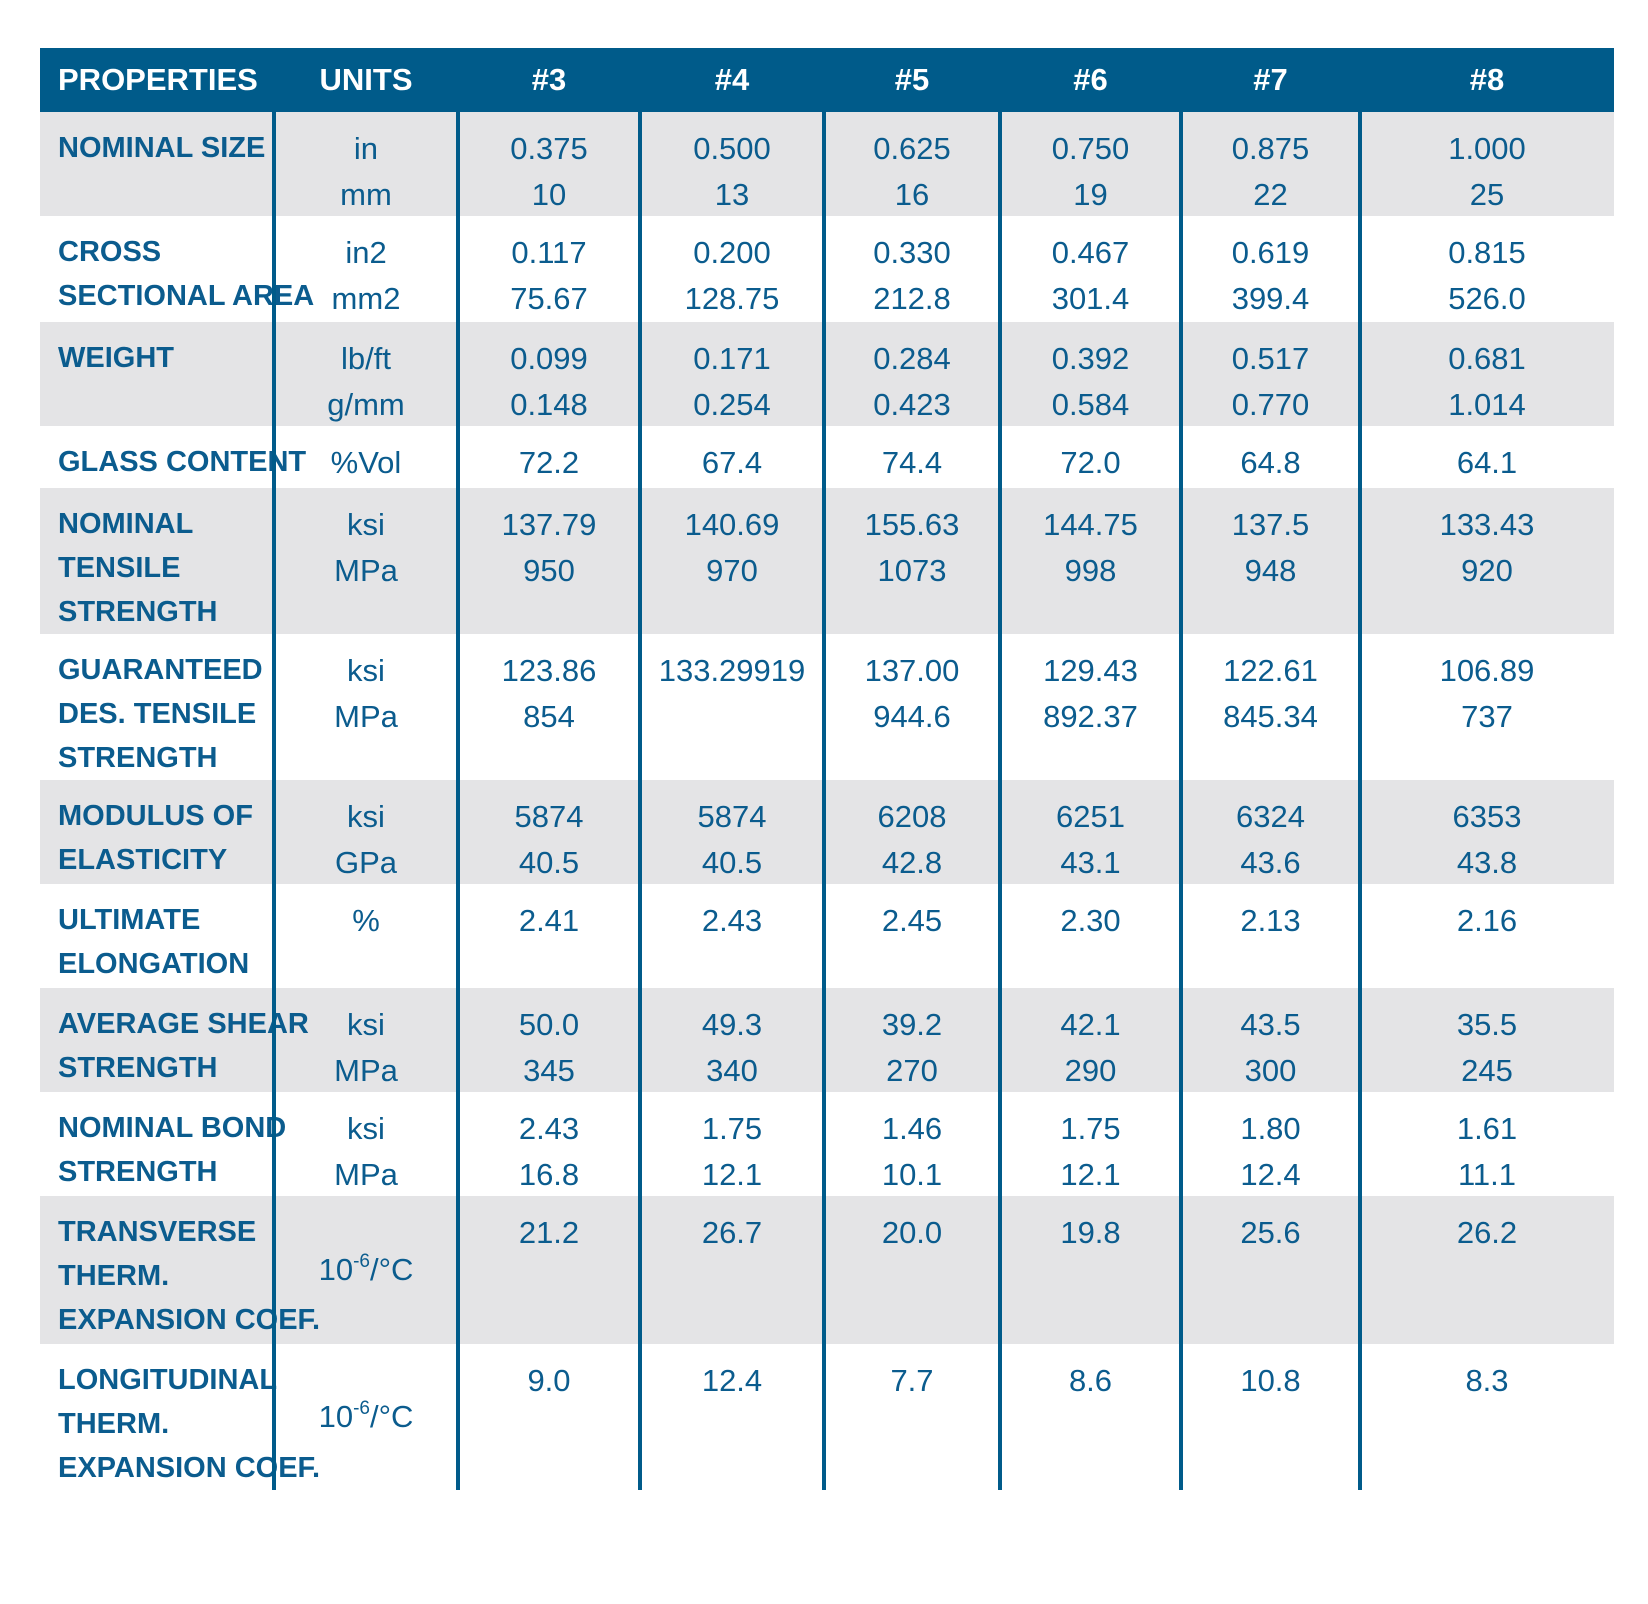 This screenshot has height=1604, width=1648. I want to click on value-cell-size-7: 137.5 948, so click(1270, 561).